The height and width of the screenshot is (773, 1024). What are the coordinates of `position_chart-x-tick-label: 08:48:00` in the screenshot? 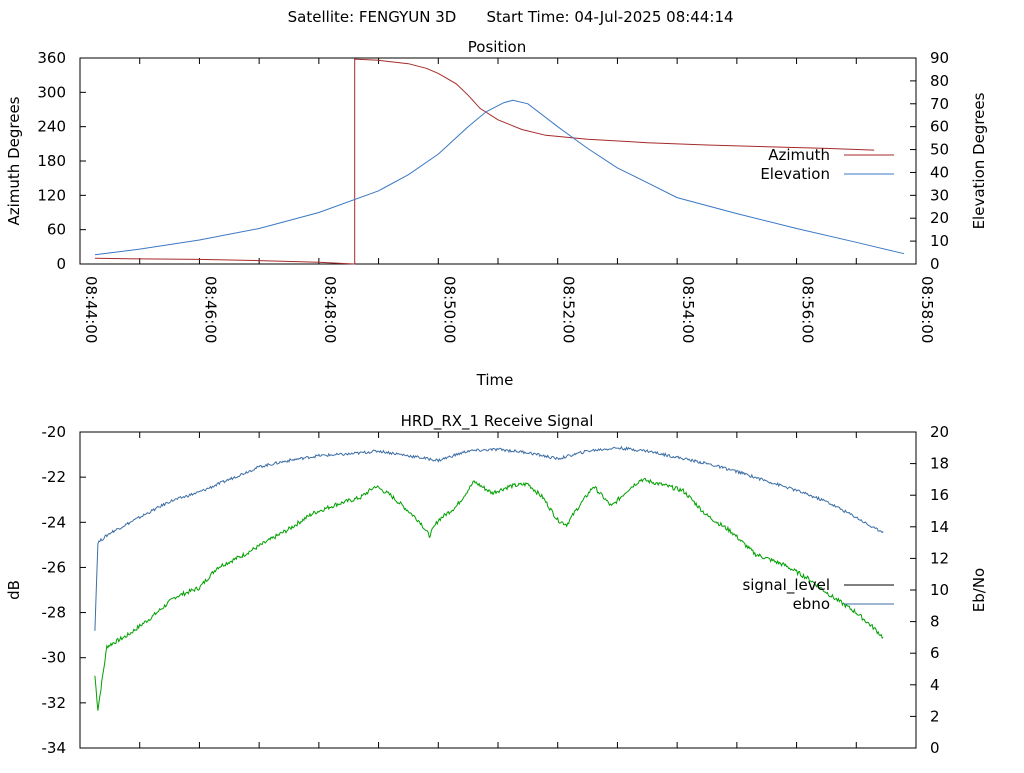 It's located at (330, 309).